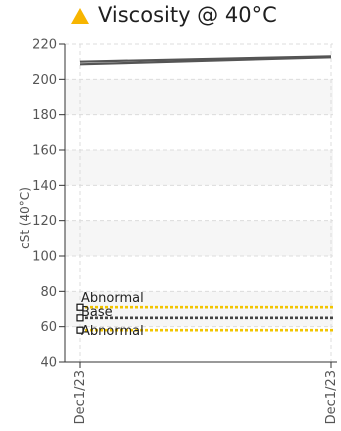  What do you see at coordinates (44, 221) in the screenshot?
I see `y-tick-label: 120` at bounding box center [44, 221].